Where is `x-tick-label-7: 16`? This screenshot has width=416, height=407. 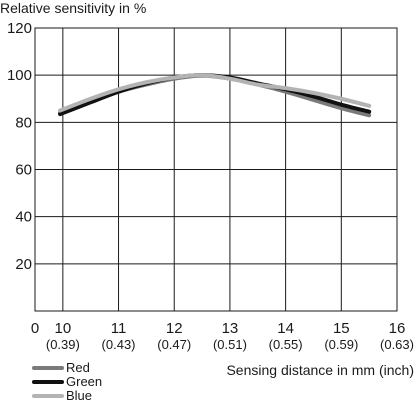 x-tick-label-7: 16 is located at coordinates (397, 328).